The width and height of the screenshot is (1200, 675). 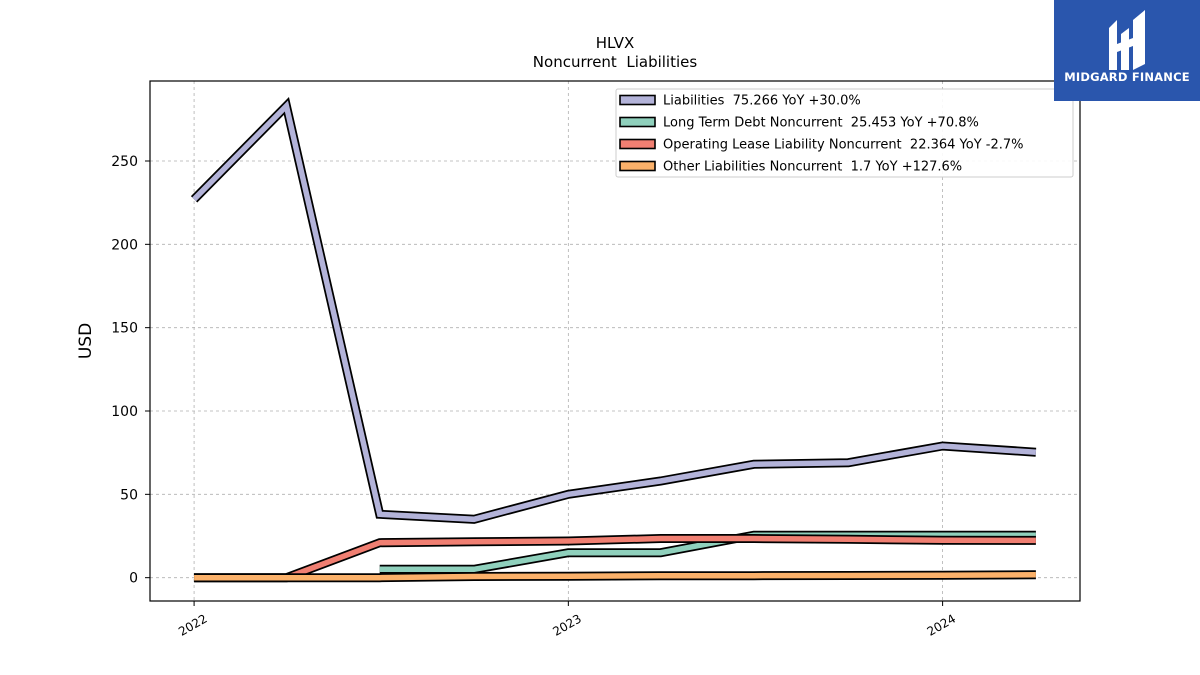 I want to click on y-axis-label: USD, so click(x=86, y=341).